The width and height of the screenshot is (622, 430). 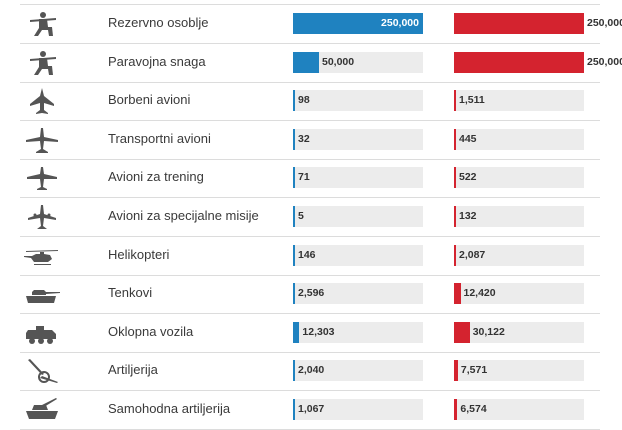 What do you see at coordinates (358, 101) in the screenshot?
I see `left-bar-track: 98` at bounding box center [358, 101].